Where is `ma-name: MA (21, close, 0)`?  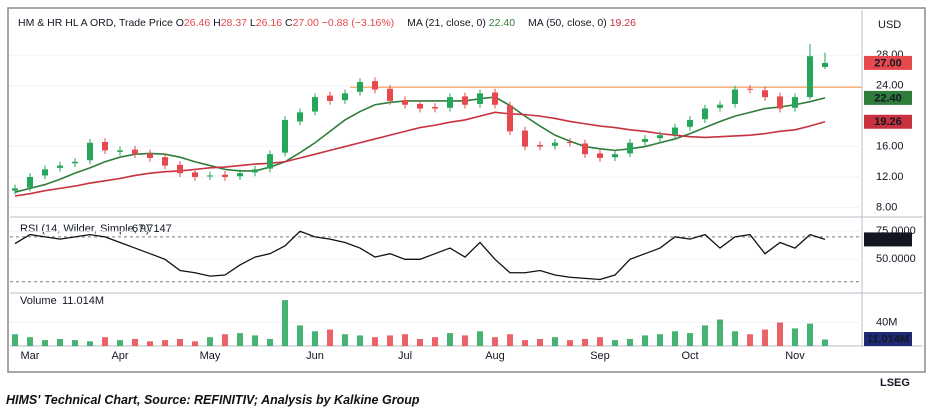
ma-name: MA (21, close, 0) is located at coordinates (446, 23).